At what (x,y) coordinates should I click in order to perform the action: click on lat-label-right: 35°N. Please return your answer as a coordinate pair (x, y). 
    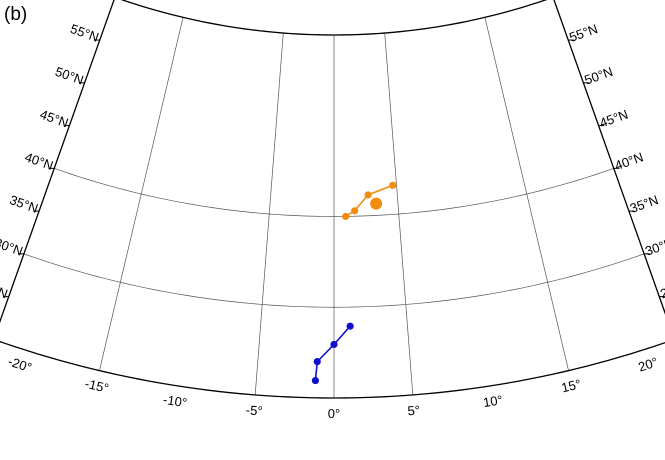
    Looking at the image, I should click on (644, 204).